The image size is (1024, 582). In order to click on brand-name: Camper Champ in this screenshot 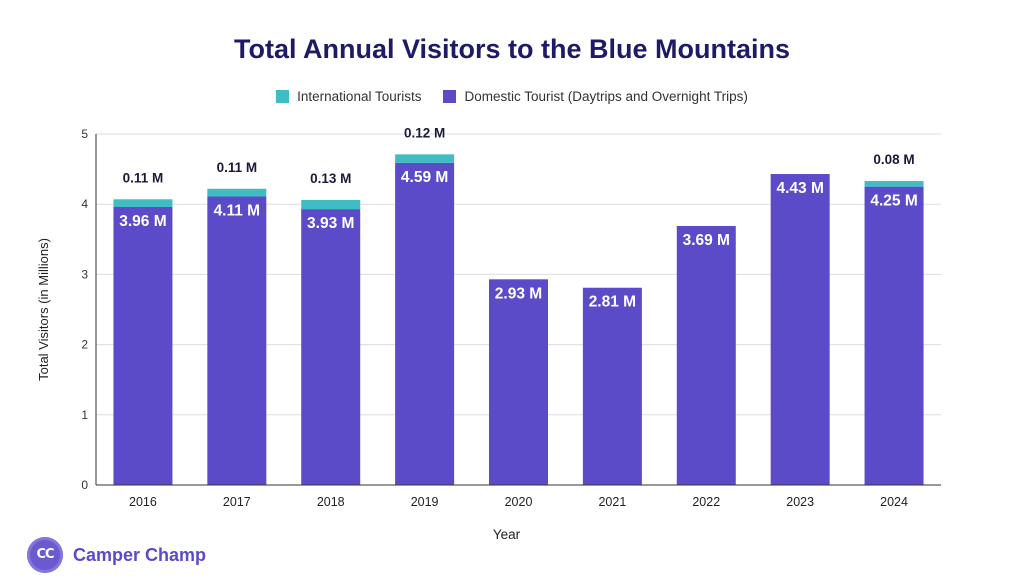, I will do `click(140, 554)`.